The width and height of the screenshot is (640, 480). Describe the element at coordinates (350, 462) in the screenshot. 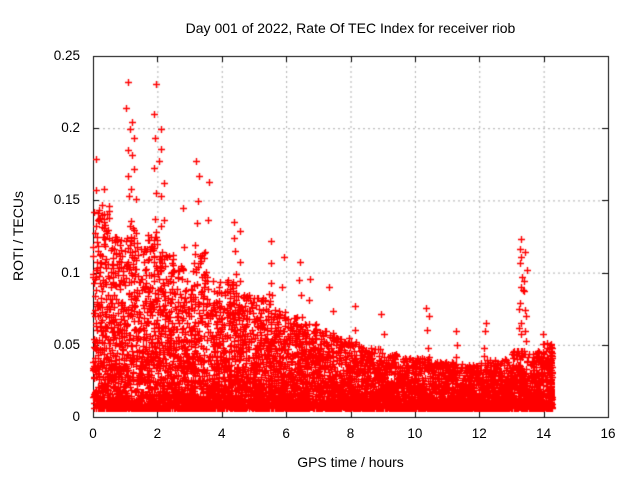

I see `x-axis-label: GPS time / hours` at that location.